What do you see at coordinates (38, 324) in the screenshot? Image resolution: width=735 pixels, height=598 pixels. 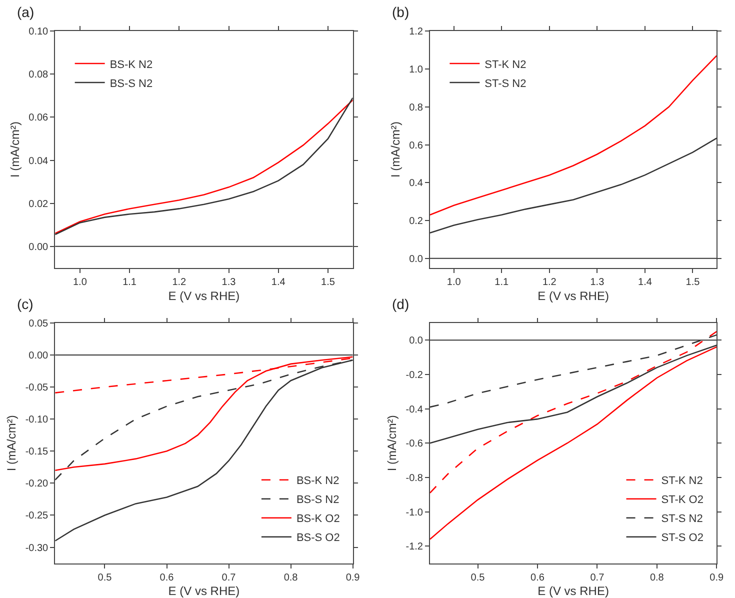 I see `y-tick-label: 0.05` at bounding box center [38, 324].